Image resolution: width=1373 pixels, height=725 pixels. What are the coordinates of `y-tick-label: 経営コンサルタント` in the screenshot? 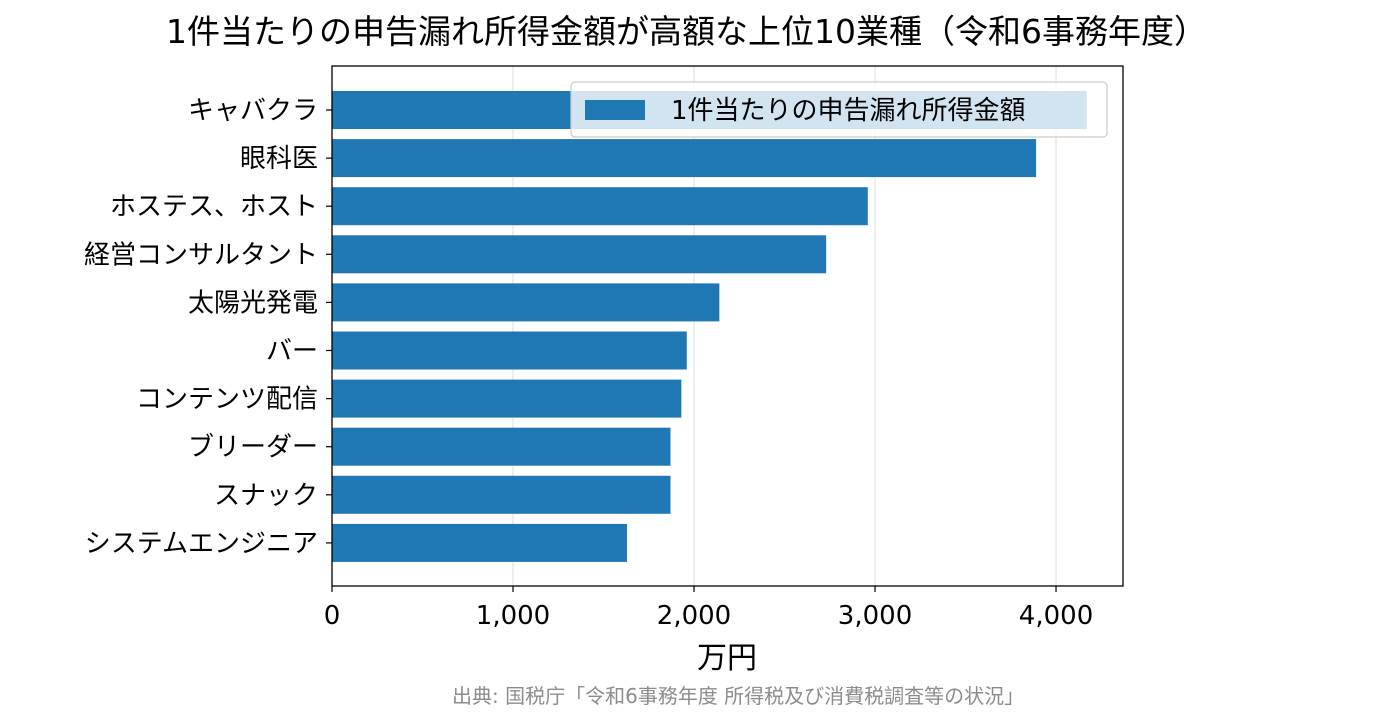 It's located at (201, 255).